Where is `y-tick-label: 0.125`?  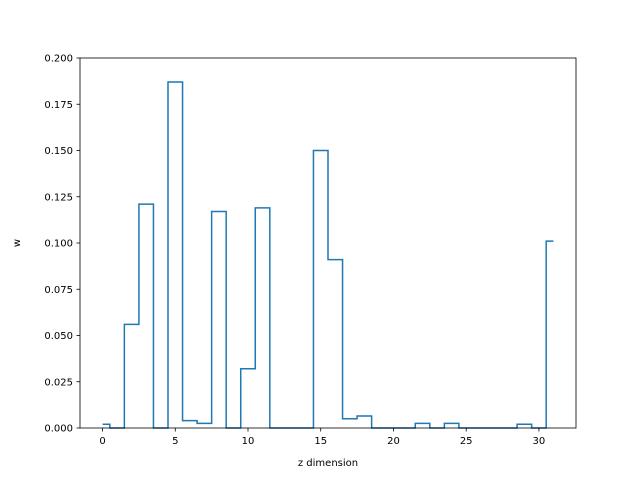
y-tick-label: 0.125 is located at coordinates (58, 197).